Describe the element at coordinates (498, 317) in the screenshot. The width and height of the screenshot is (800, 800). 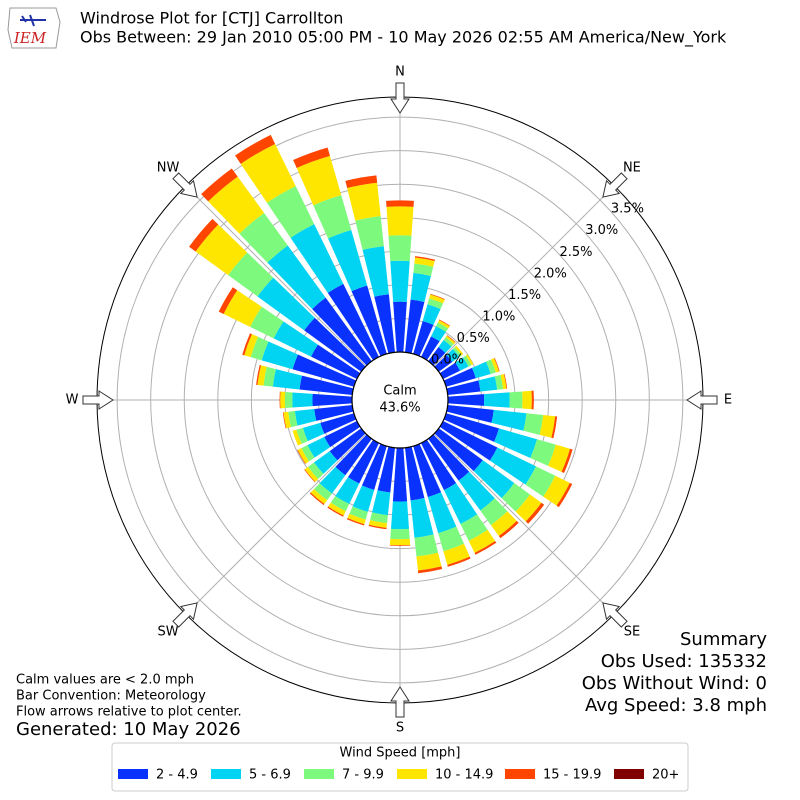
I see `r-tick-label: 1.0%` at that location.